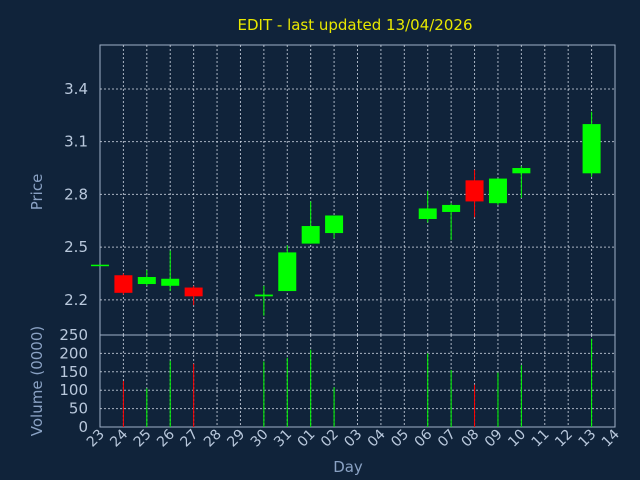  Describe the element at coordinates (587, 439) in the screenshot. I see `day-tick-label: 13` at that location.